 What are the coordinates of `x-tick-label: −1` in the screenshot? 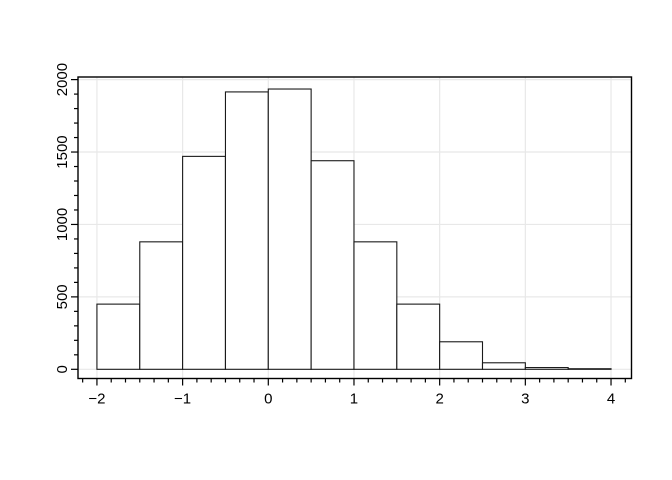 It's located at (182, 399).